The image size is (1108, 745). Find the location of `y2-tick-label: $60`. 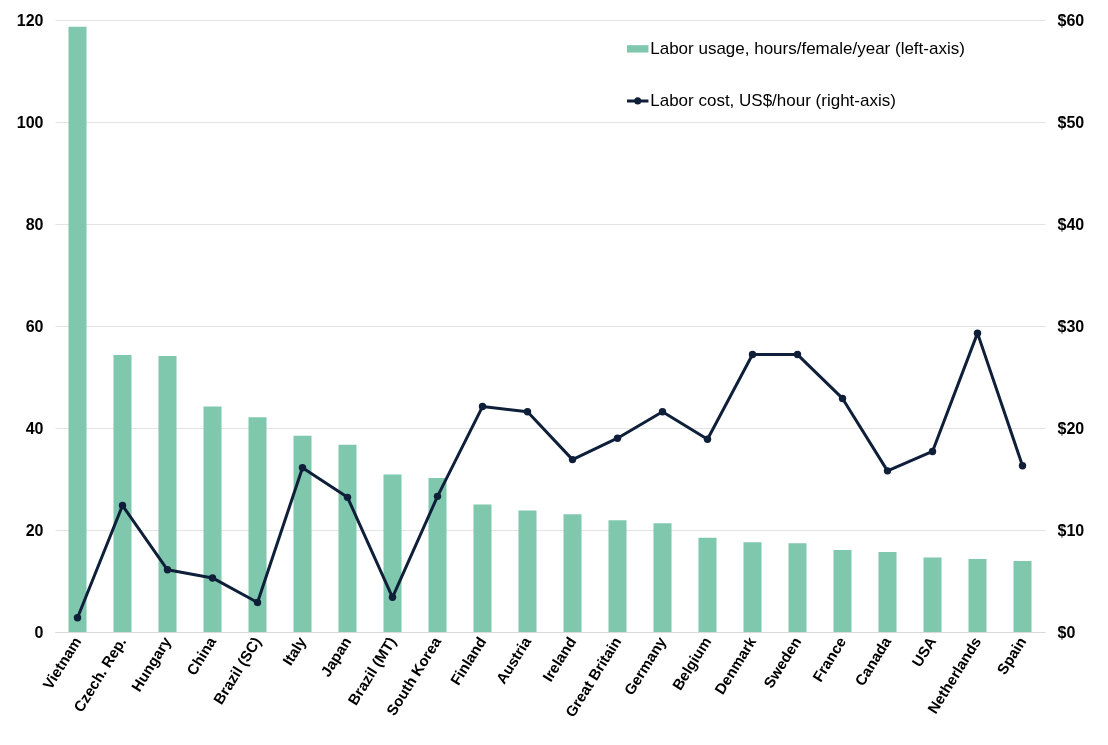

y2-tick-label: $60 is located at coordinates (1071, 20).